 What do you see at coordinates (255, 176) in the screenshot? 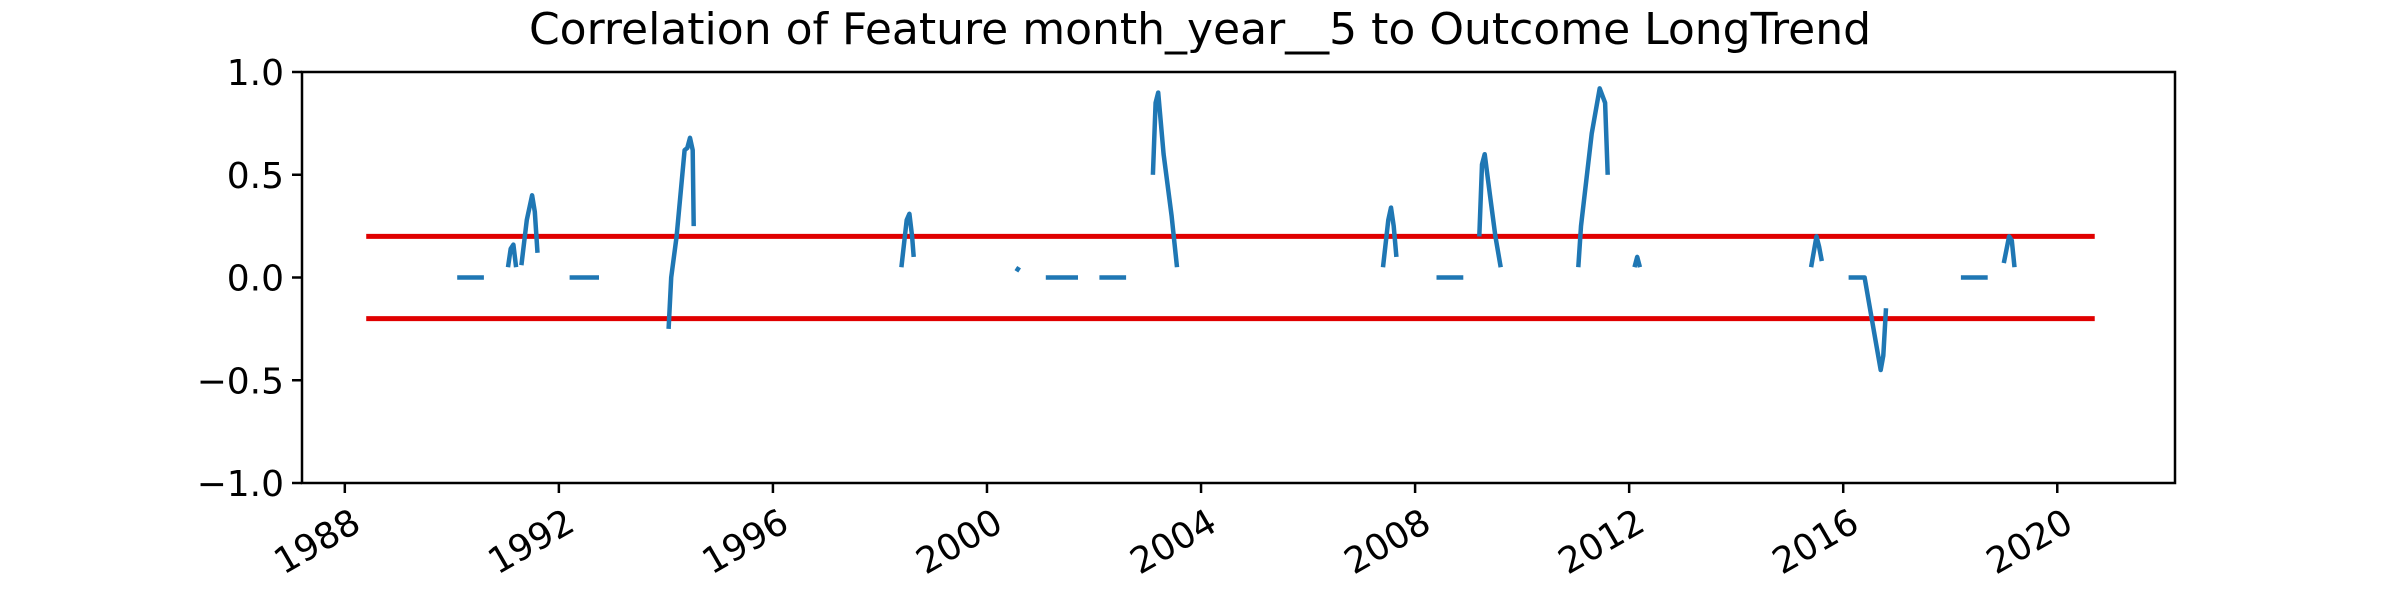
I see `y-tick-label: 0.5` at bounding box center [255, 176].